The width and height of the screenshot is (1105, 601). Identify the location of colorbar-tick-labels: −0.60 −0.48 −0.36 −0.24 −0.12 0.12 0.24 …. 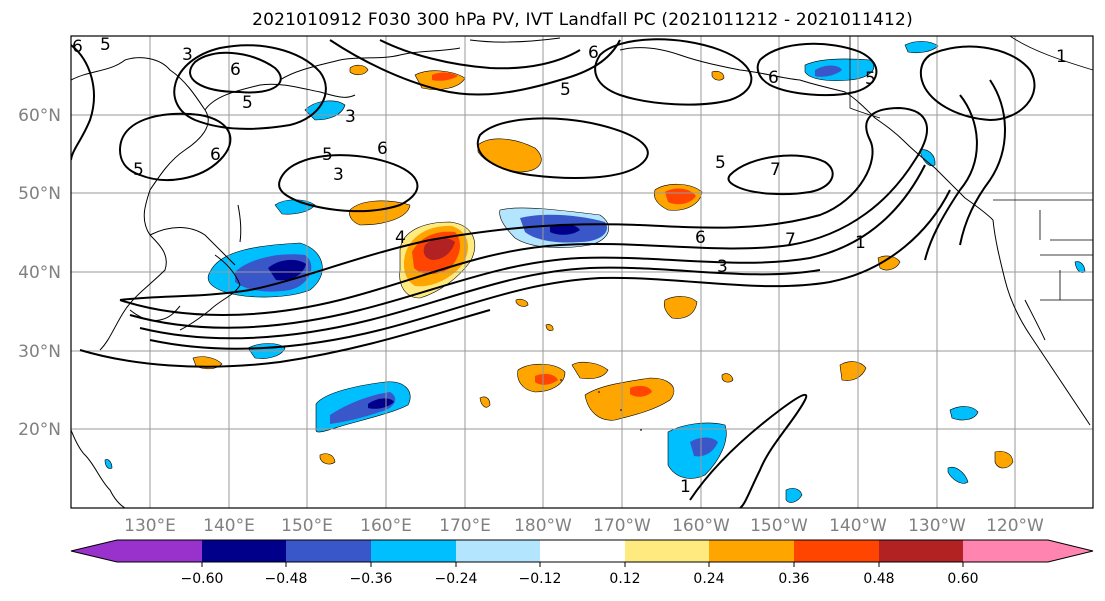
(580, 579).